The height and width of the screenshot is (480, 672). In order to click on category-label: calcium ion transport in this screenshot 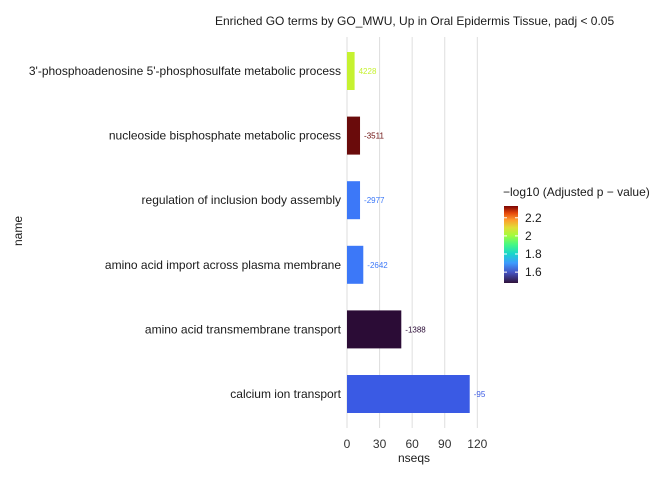, I will do `click(285, 394)`.